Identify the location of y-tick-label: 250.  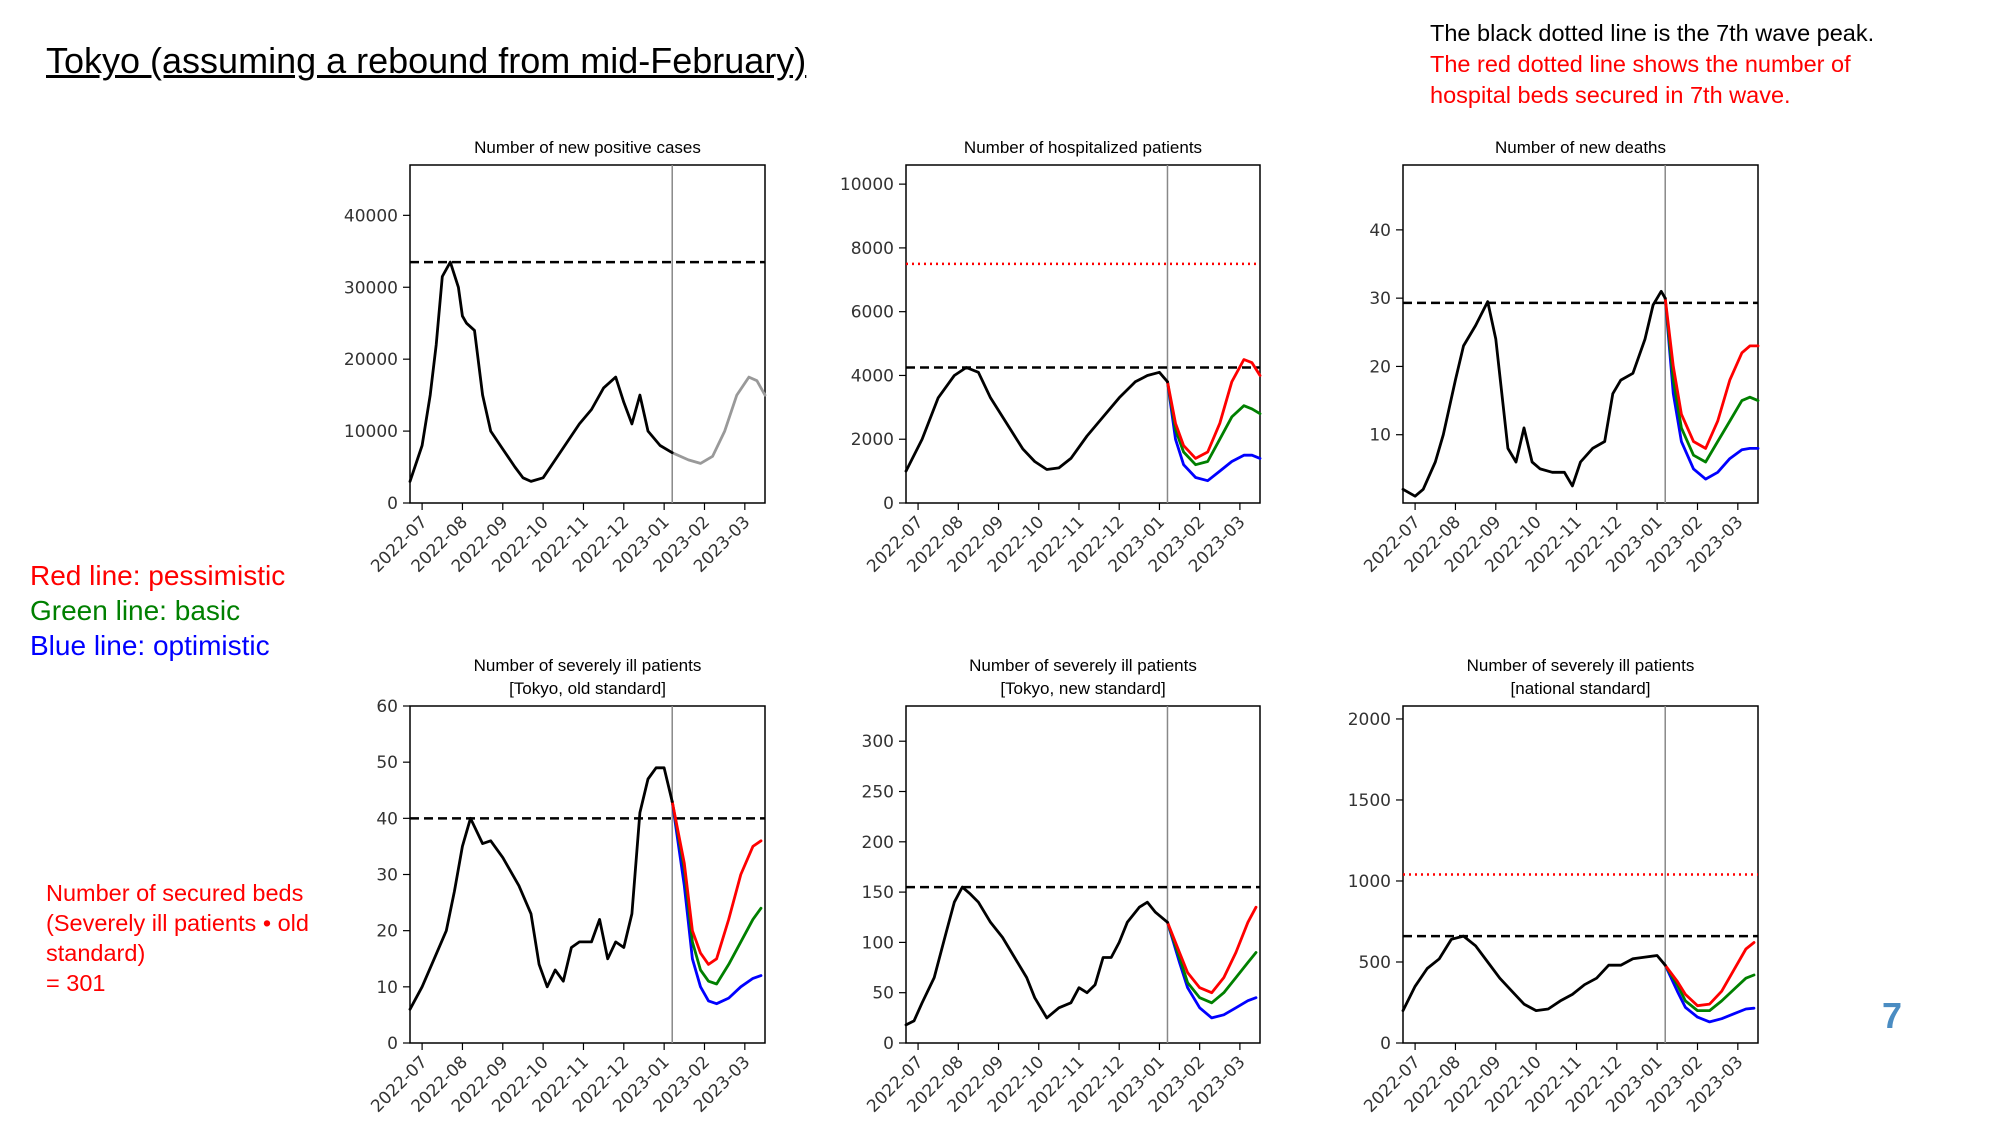
(878, 793).